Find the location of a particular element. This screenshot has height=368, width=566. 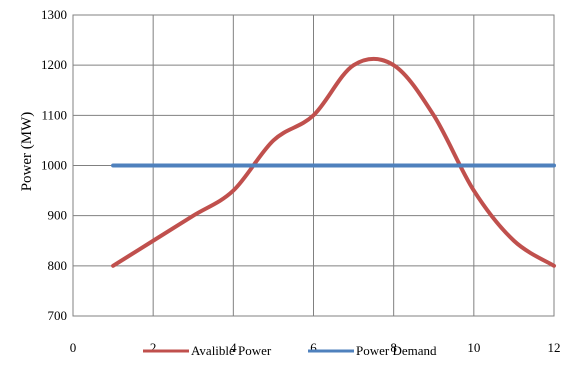

legend-label-power-demand: Power Demand is located at coordinates (396, 350).